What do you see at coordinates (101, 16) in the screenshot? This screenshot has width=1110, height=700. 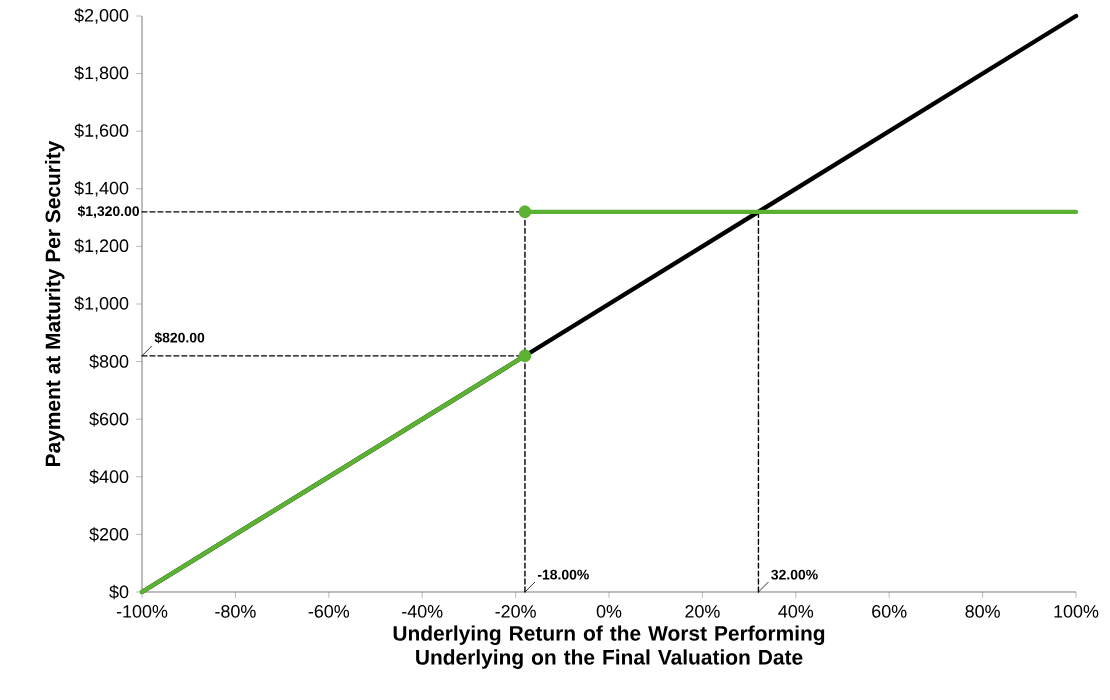 I see `y-tick-label: $2,000` at bounding box center [101, 16].